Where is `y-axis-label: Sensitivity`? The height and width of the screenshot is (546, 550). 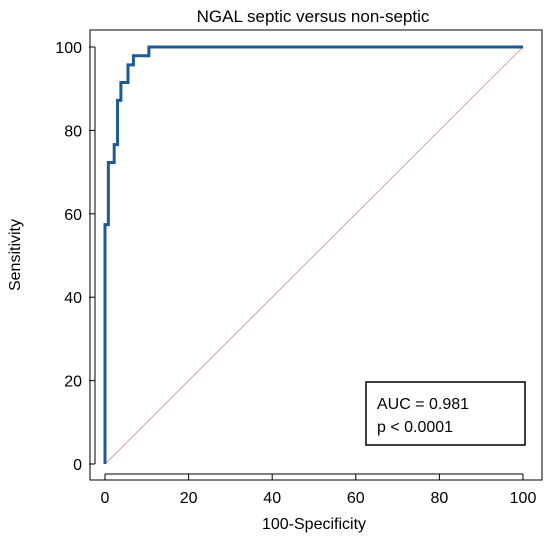
y-axis-label: Sensitivity is located at coordinates (15, 255).